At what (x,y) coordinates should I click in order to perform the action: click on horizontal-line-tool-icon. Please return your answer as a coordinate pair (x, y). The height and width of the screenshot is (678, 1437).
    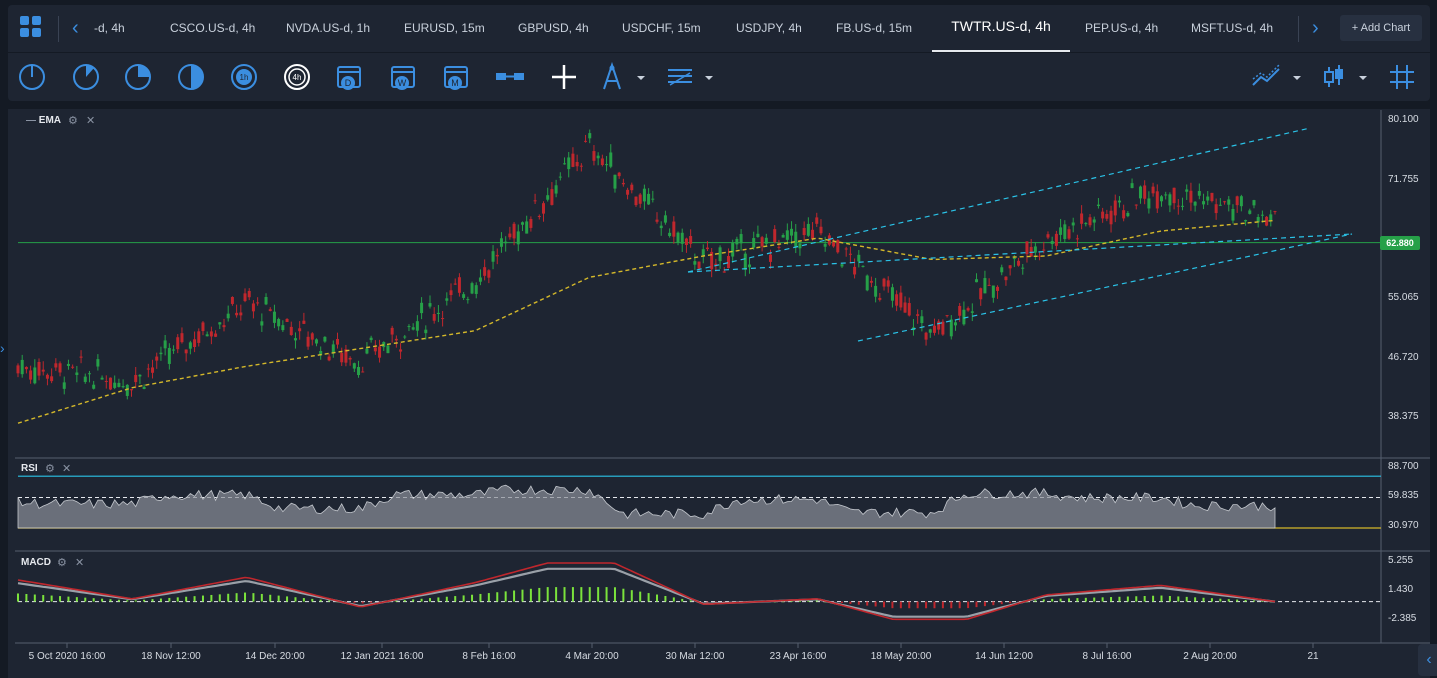
    Looking at the image, I should click on (510, 77).